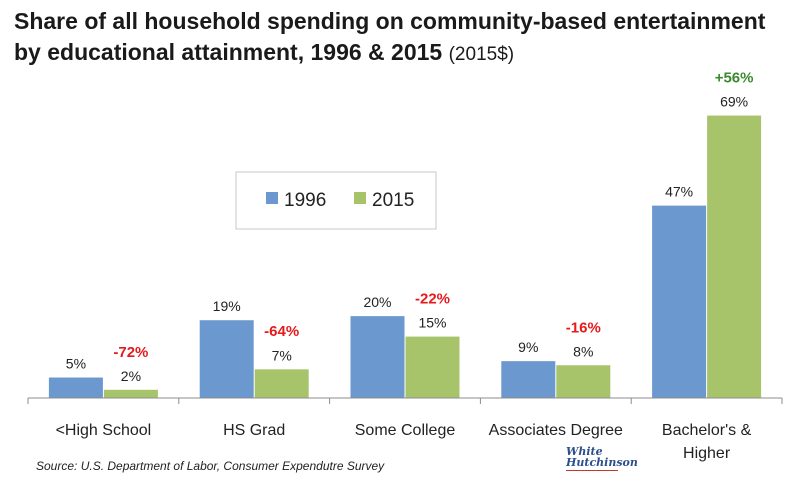 The height and width of the screenshot is (481, 800). I want to click on legend-swatch-1996, so click(272, 198).